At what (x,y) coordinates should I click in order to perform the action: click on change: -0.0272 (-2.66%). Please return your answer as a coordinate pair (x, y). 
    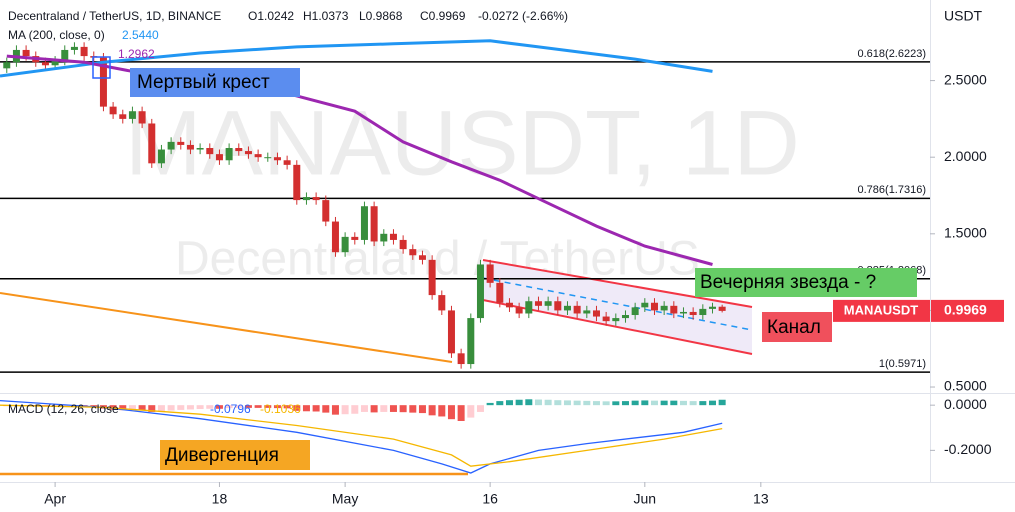
    Looking at the image, I should click on (523, 16).